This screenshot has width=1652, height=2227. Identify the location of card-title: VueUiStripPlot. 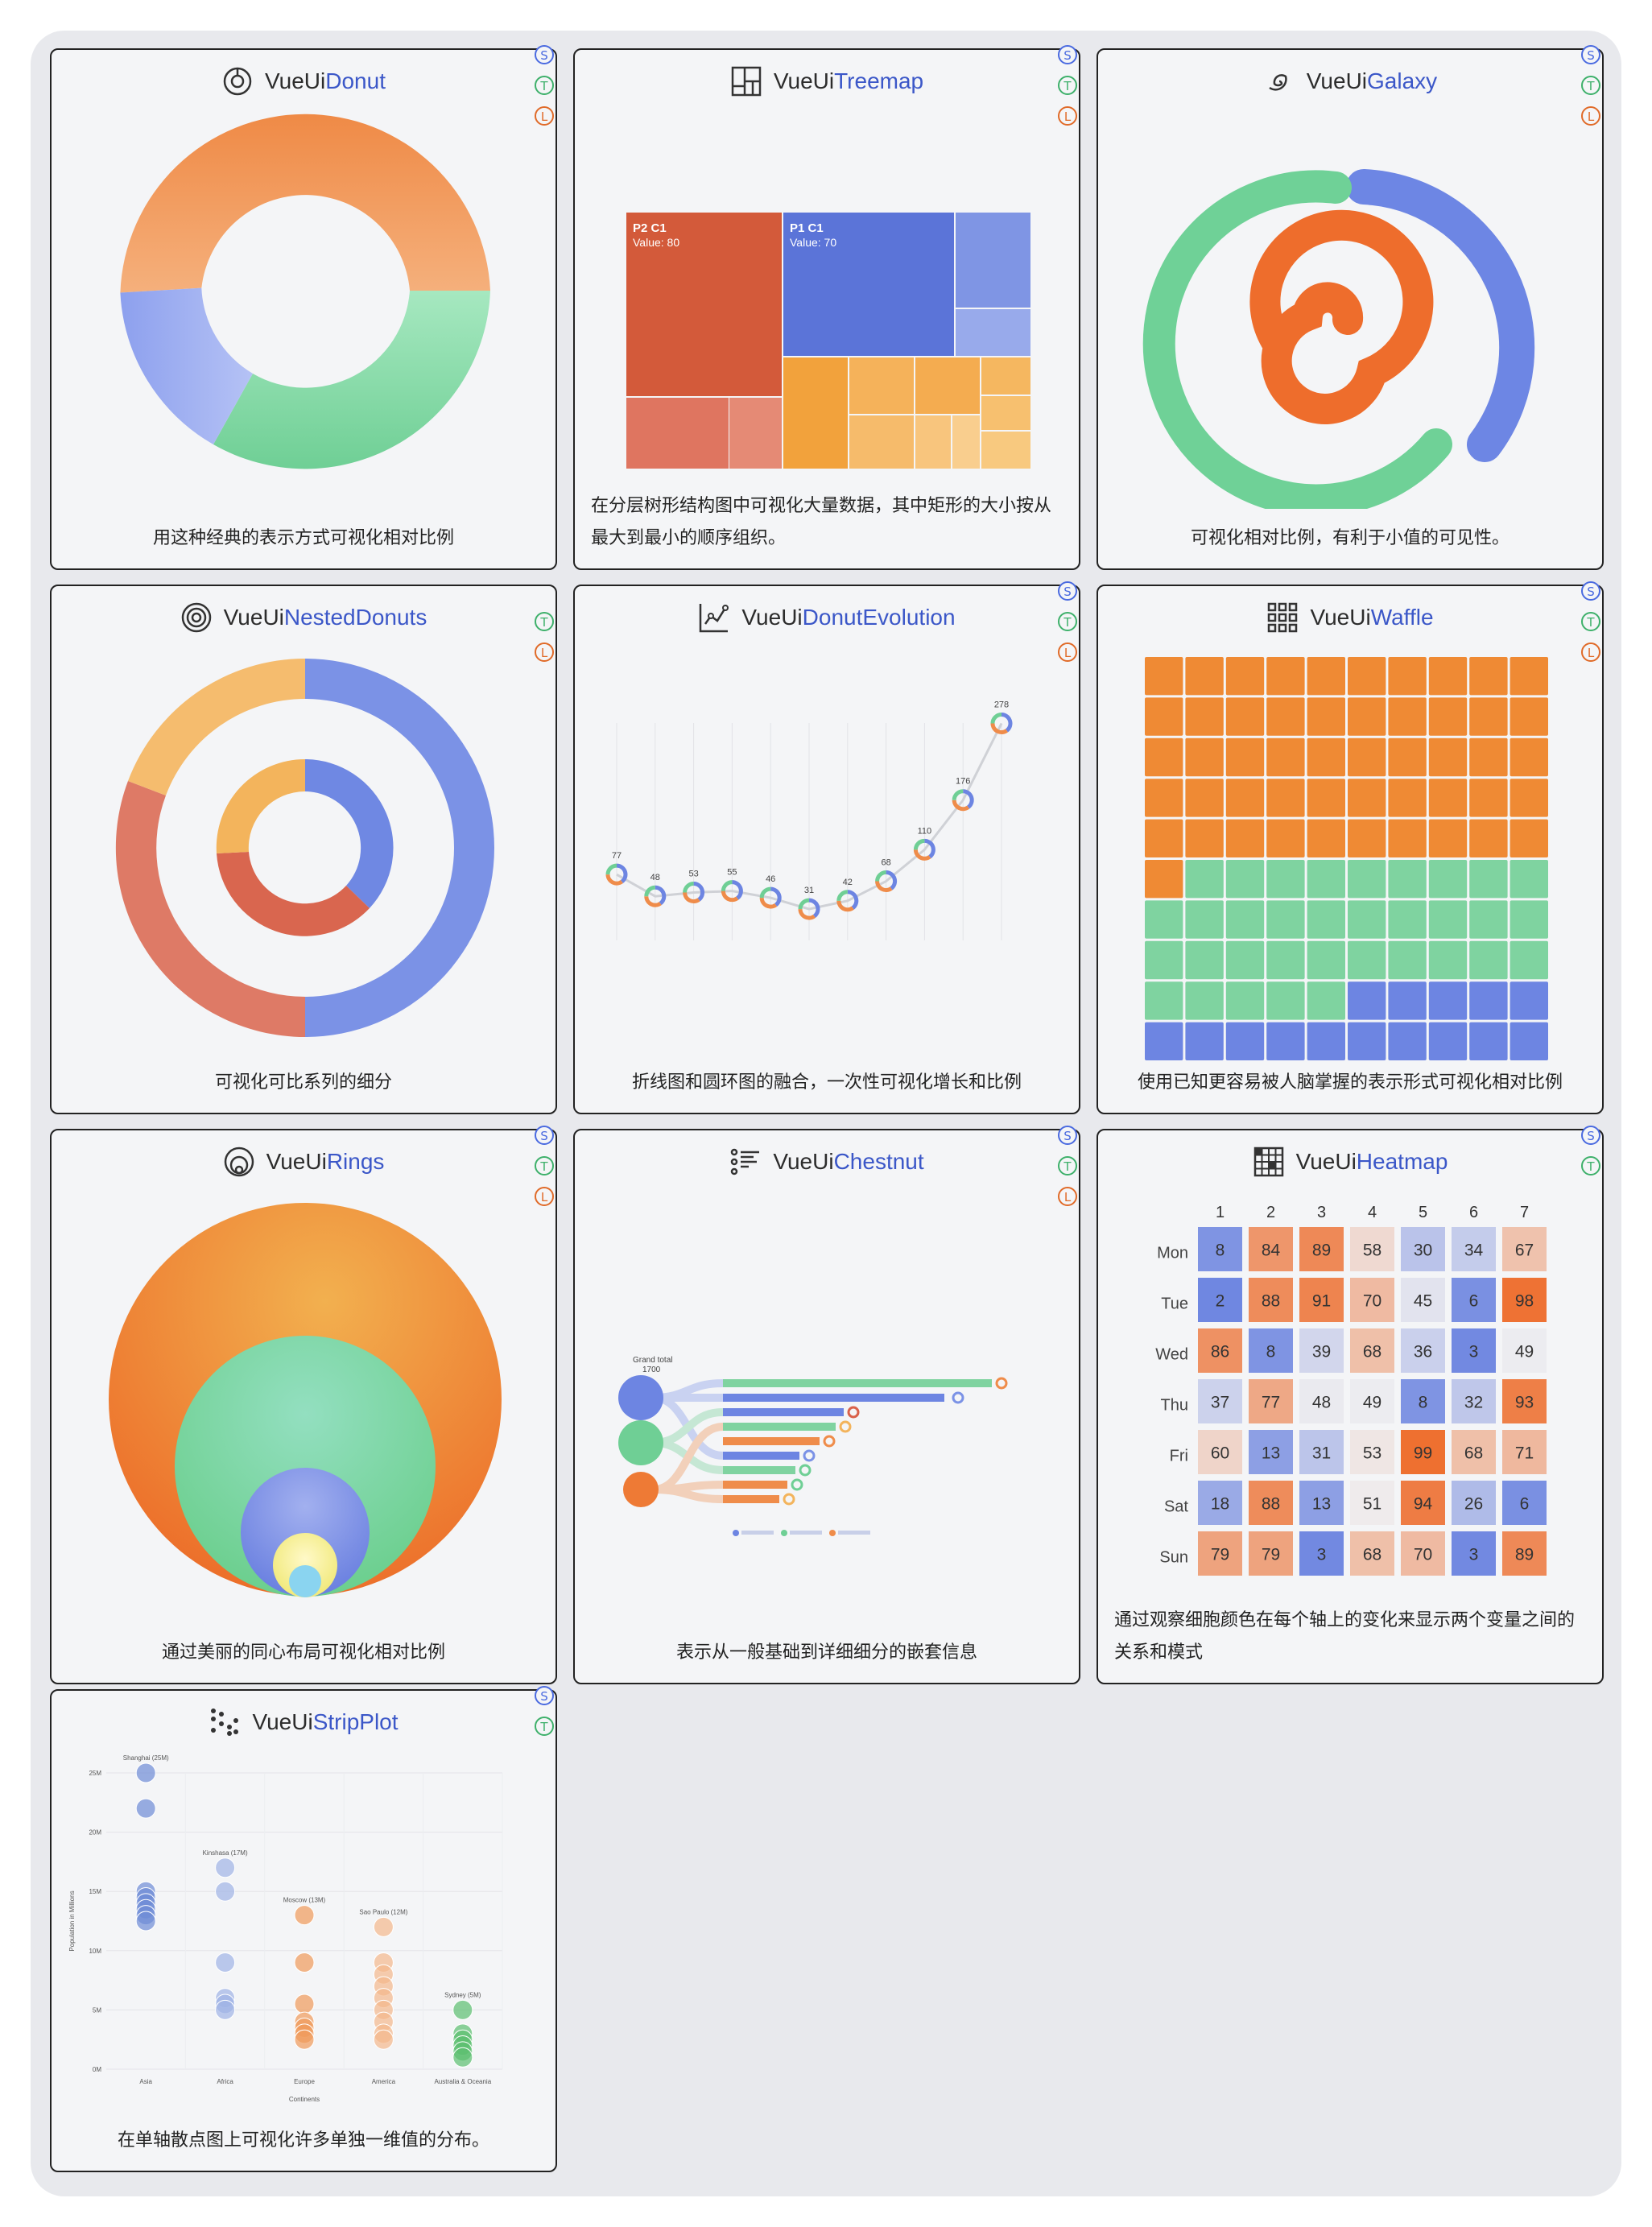
(304, 1722).